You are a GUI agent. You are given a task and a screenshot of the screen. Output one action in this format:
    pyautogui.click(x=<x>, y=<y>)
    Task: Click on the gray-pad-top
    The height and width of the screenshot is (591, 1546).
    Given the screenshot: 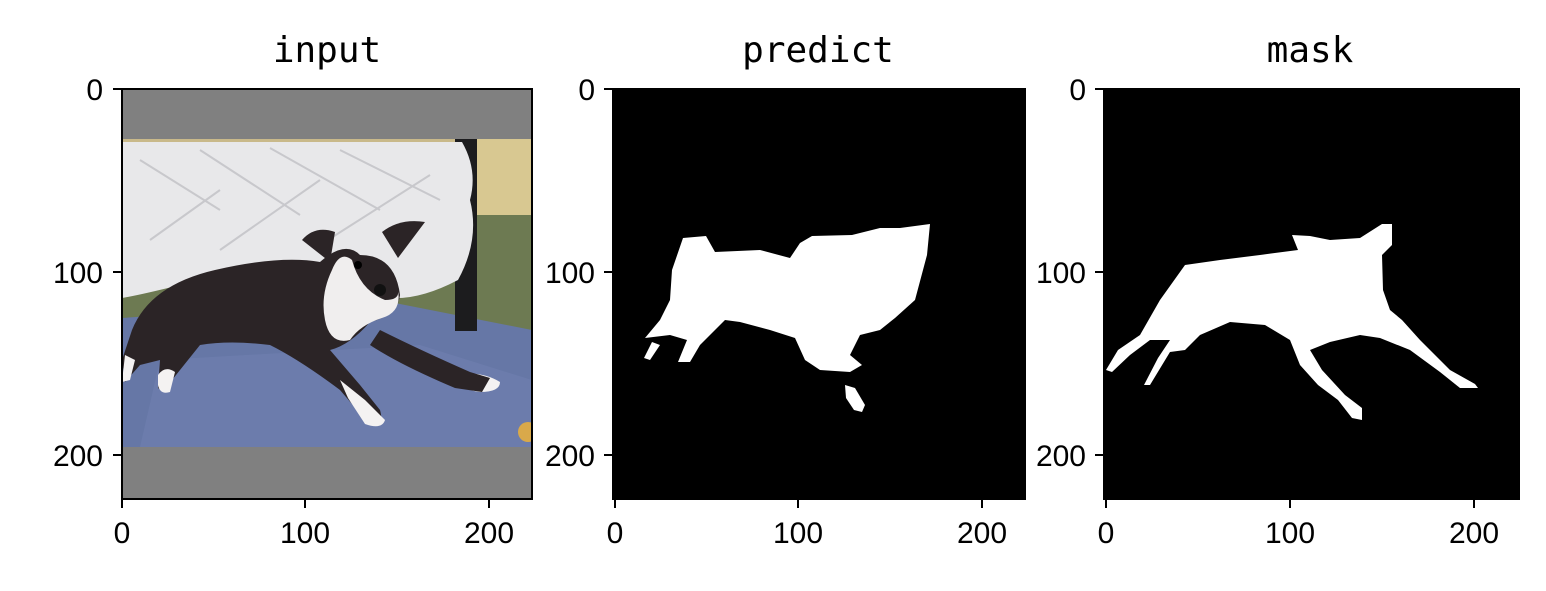 What is the action you would take?
    pyautogui.click(x=327, y=114)
    